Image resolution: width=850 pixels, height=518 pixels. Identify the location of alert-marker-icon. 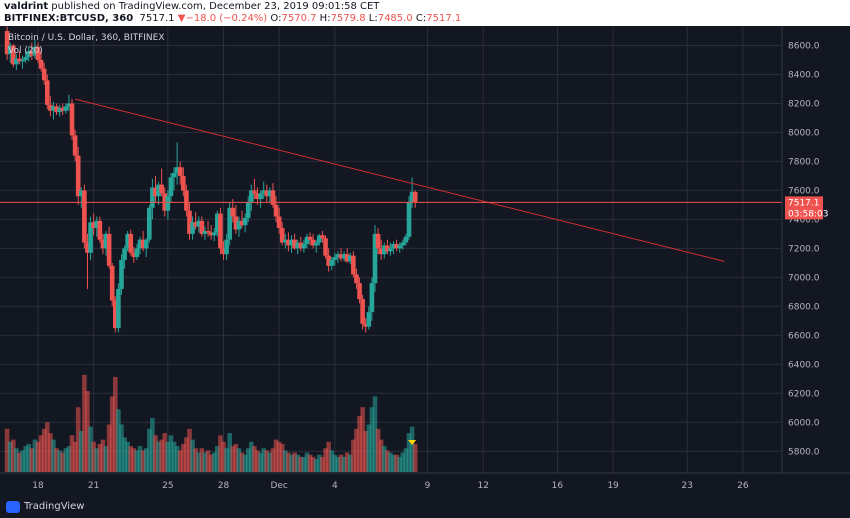
(412, 442).